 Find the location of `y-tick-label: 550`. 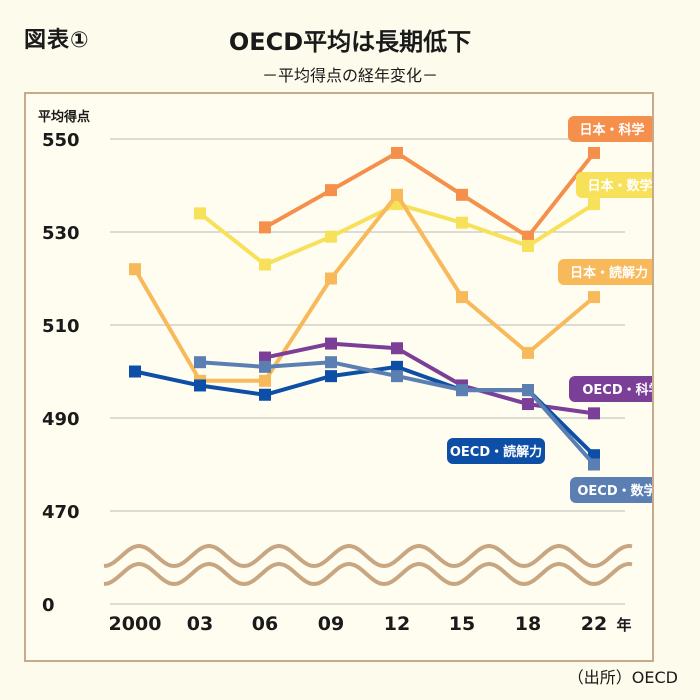

y-tick-label: 550 is located at coordinates (61, 140).